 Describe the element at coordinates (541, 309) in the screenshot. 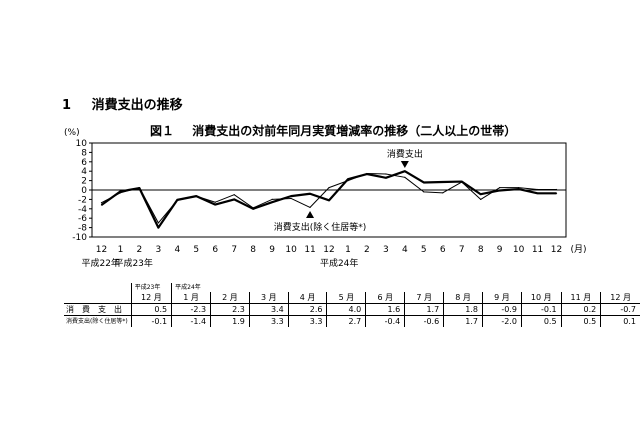

I see `table-cell: -0.1` at that location.